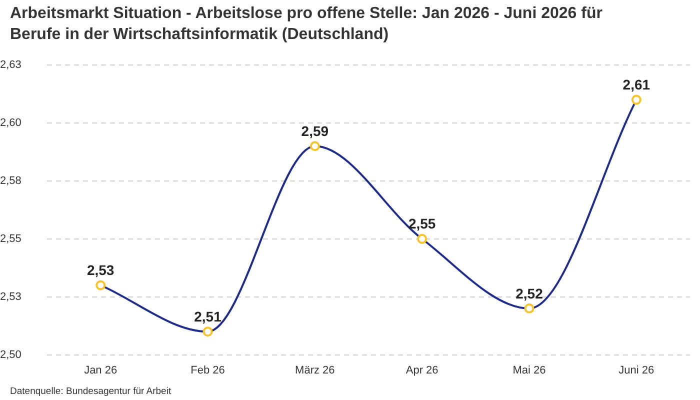  Describe the element at coordinates (315, 131) in the screenshot. I see `data-label: 2,59` at that location.